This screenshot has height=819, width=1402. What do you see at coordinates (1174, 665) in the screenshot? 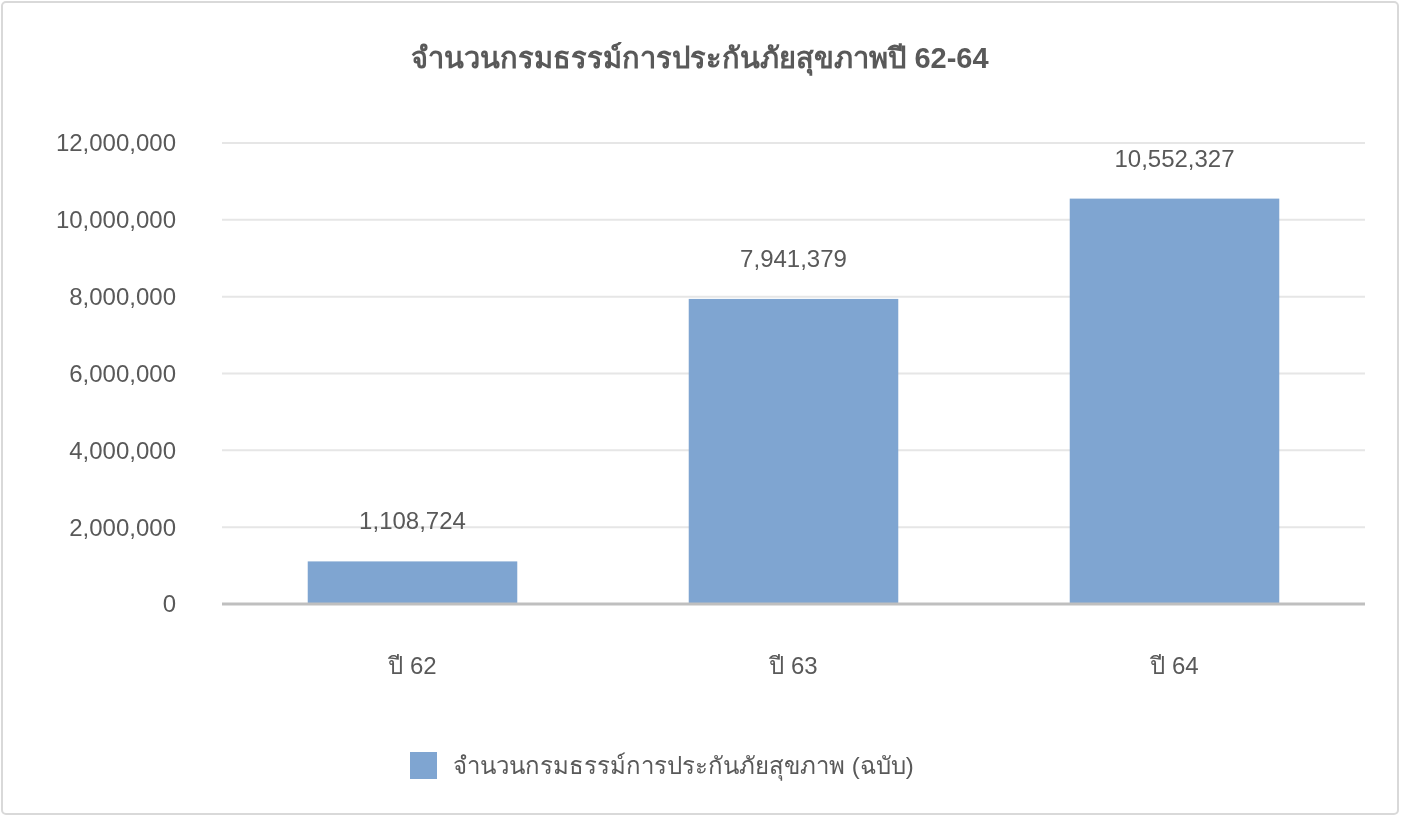
I see `x-tick-label: ปี 64` at bounding box center [1174, 665].